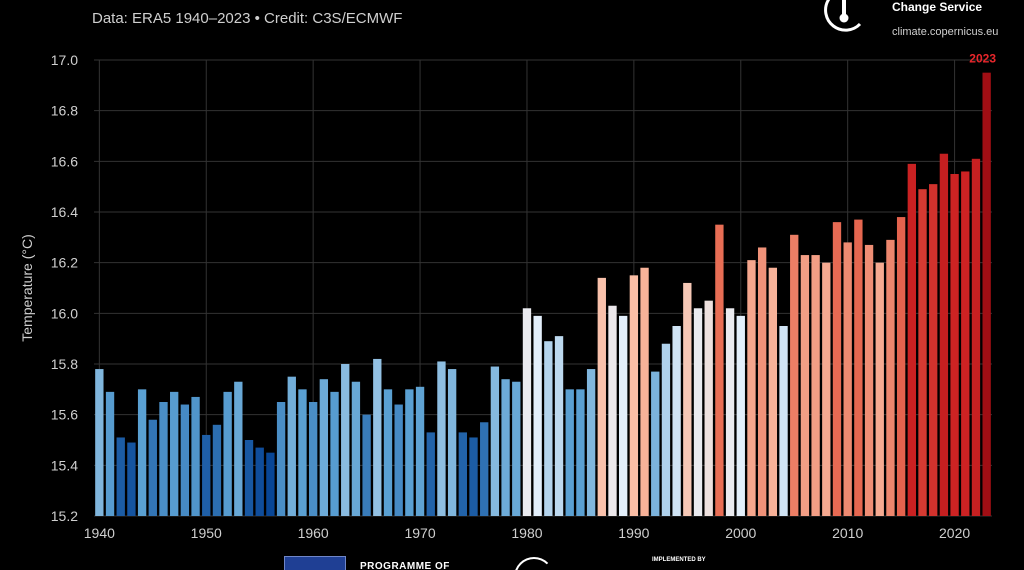 This screenshot has height=570, width=1024. I want to click on bar-1942, so click(120, 476).